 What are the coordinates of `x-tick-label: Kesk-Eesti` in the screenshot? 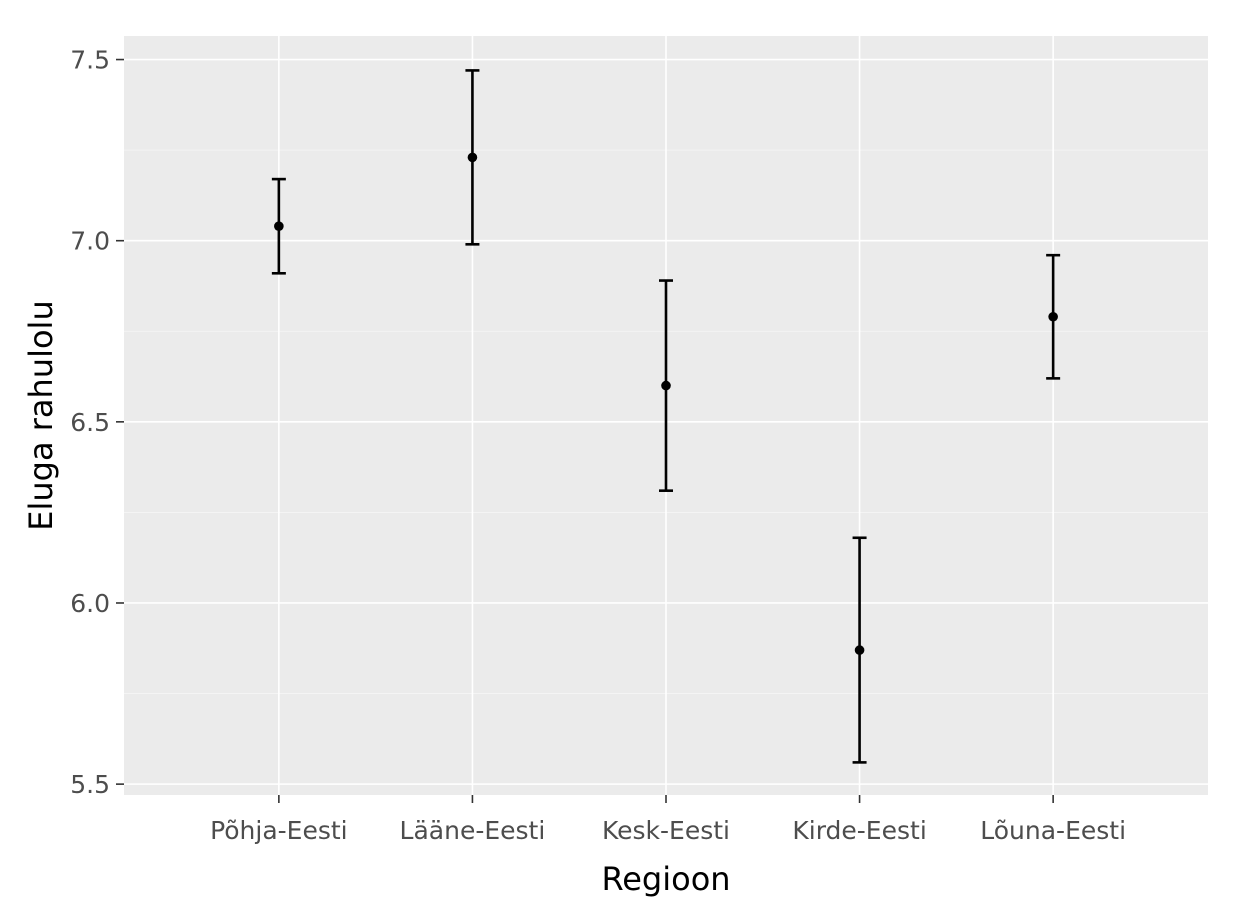 It's located at (666, 830).